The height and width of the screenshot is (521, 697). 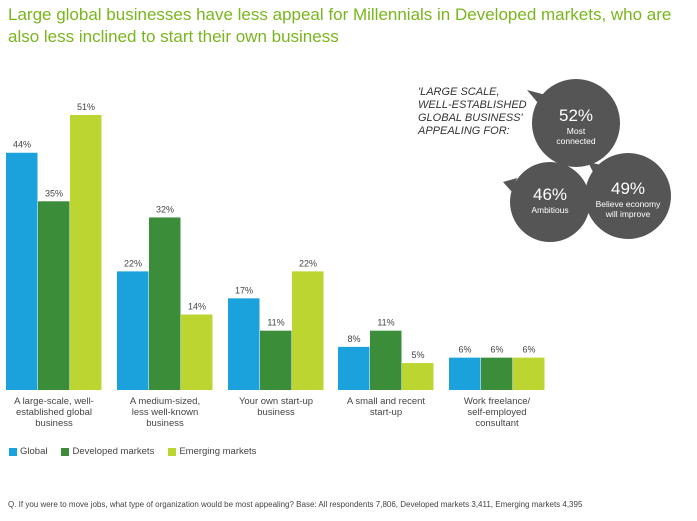 What do you see at coordinates (497, 423) in the screenshot?
I see `category-label-4-2: consultant` at bounding box center [497, 423].